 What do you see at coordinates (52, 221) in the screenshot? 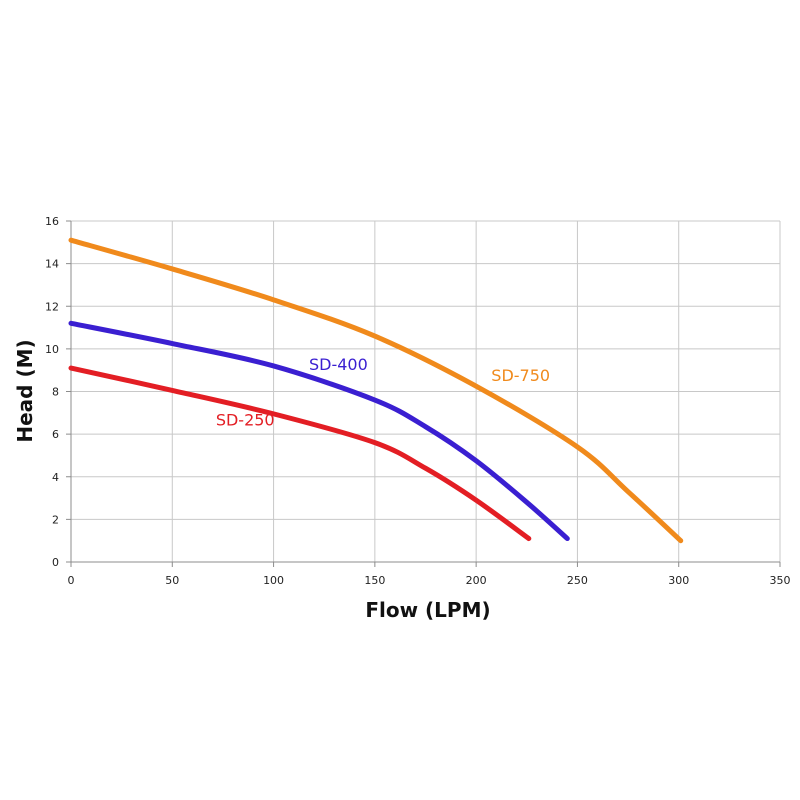
I see `y-tick-label: 16` at bounding box center [52, 221].